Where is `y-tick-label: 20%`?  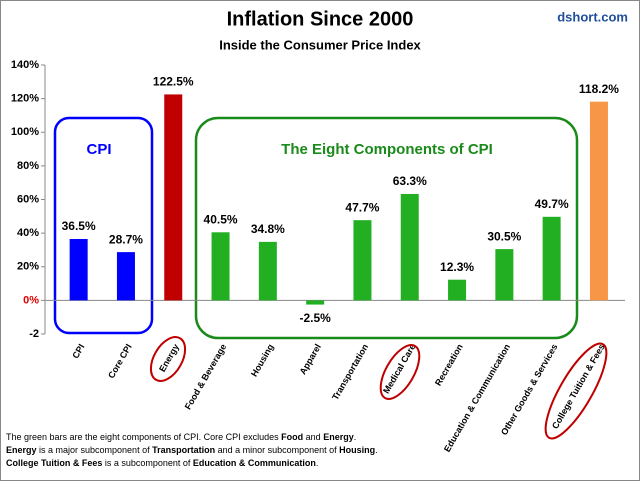
y-tick-label: 20% is located at coordinates (28, 267).